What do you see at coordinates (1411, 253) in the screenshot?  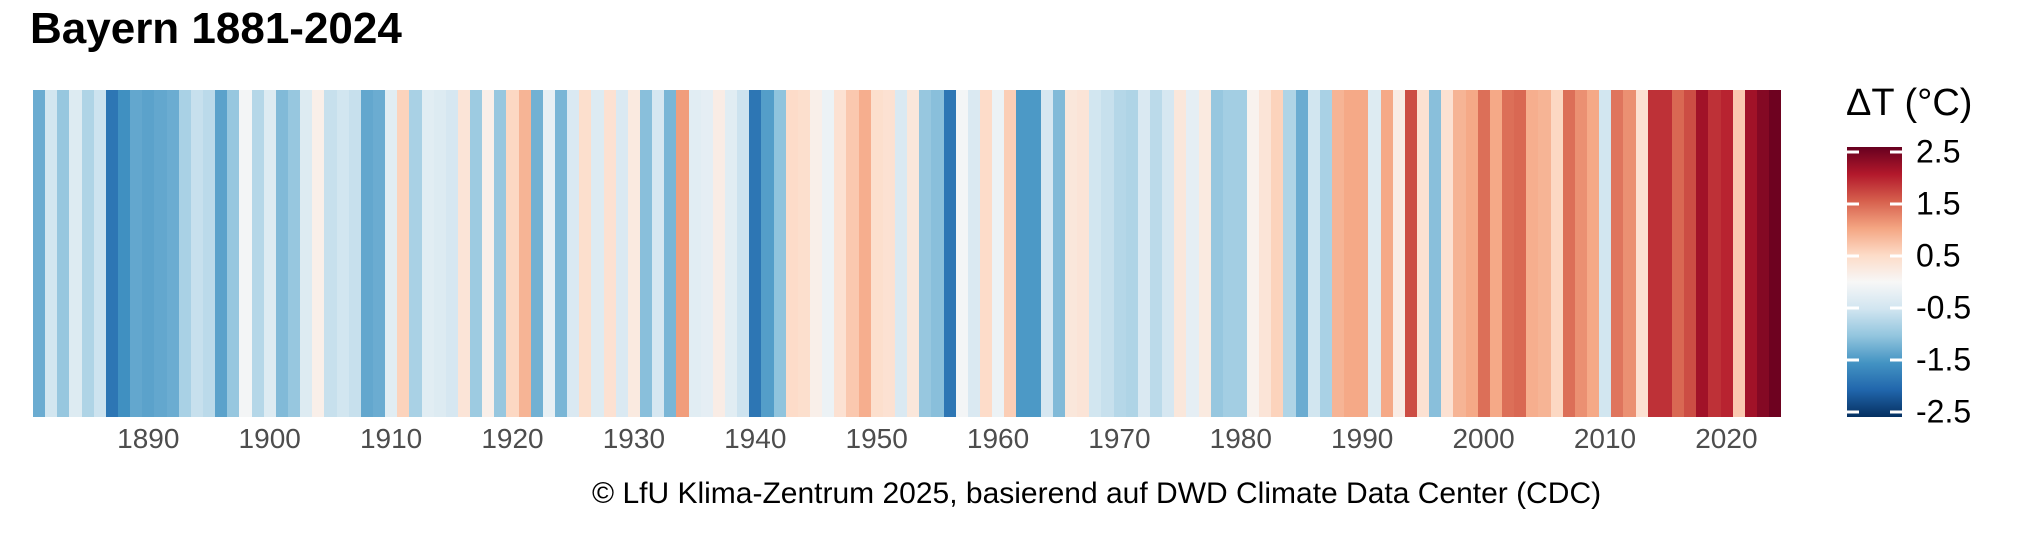 I see `stripe-year-1994` at bounding box center [1411, 253].